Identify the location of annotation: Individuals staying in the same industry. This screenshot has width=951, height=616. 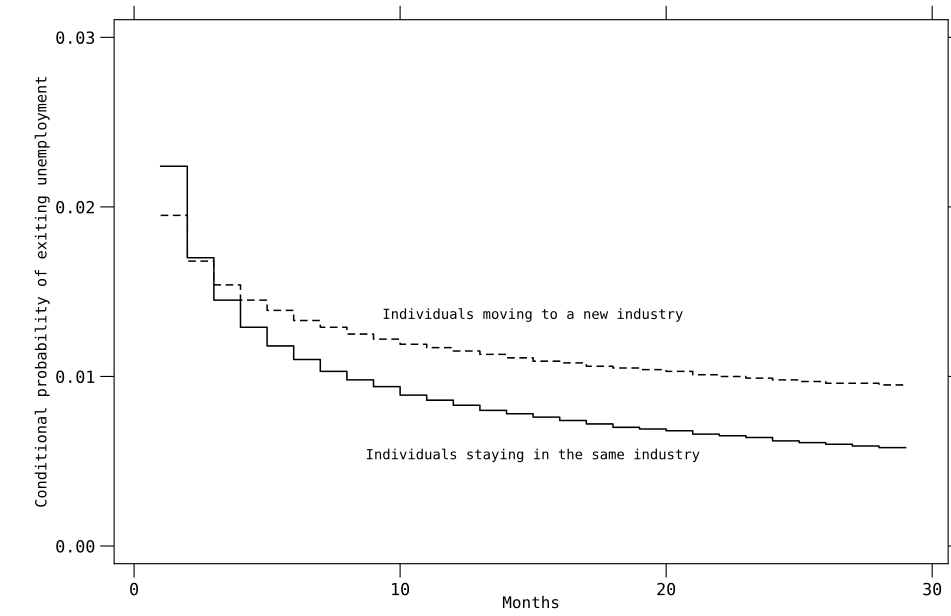
(533, 455).